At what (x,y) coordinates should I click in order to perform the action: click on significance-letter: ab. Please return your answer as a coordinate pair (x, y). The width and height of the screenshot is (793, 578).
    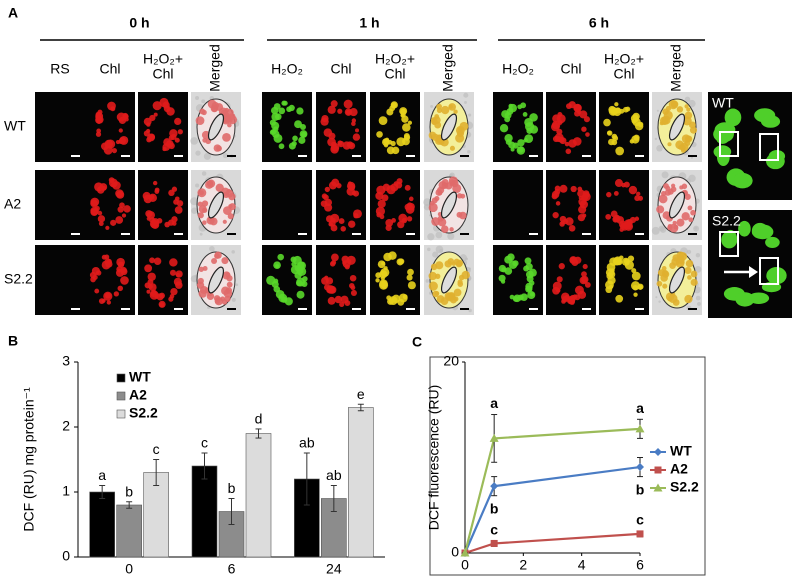
    Looking at the image, I should click on (334, 475).